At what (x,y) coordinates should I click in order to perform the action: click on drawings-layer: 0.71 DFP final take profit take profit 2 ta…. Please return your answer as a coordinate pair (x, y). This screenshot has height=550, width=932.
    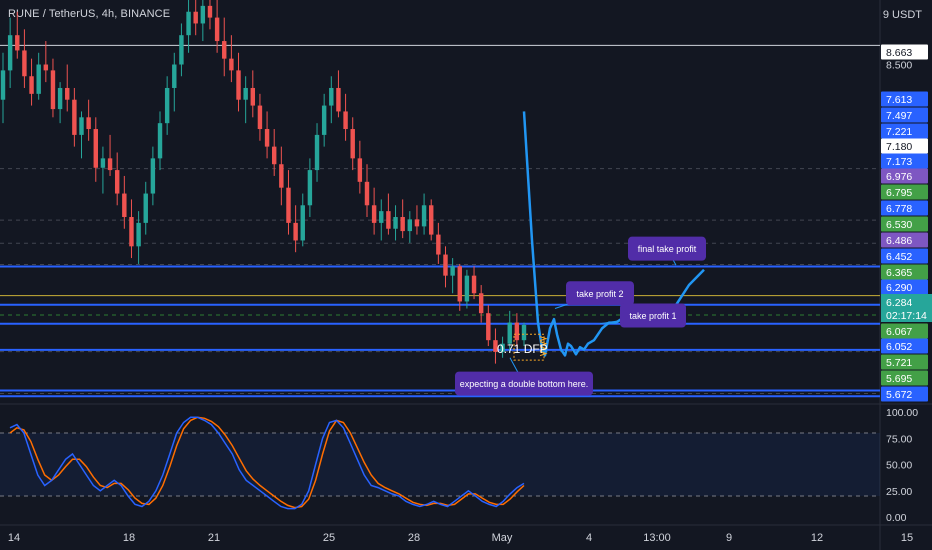
    Looking at the image, I should click on (580, 253).